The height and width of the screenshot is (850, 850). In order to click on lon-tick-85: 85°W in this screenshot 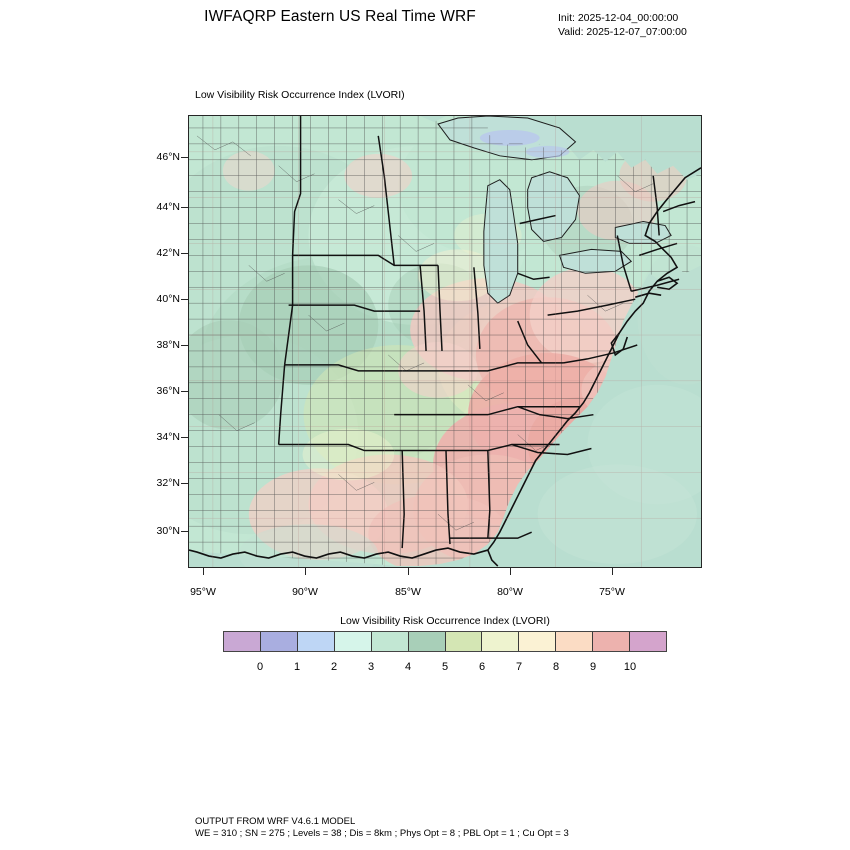, I will do `click(408, 592)`.